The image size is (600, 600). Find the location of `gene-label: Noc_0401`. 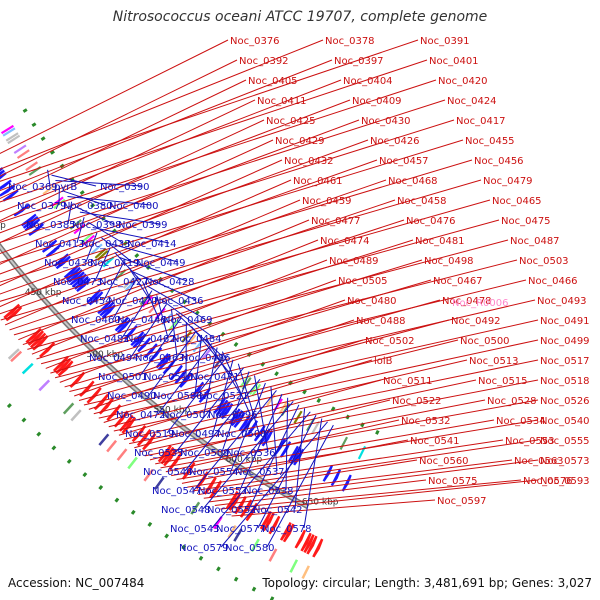

gene-label: Noc_0401 is located at coordinates (454, 61).